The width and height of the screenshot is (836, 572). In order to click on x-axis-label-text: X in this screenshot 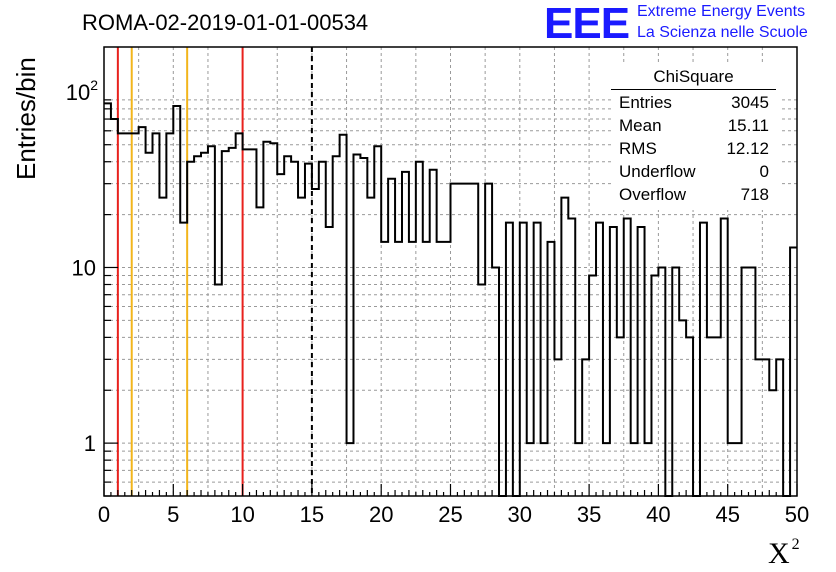, I will do `click(779, 553)`.